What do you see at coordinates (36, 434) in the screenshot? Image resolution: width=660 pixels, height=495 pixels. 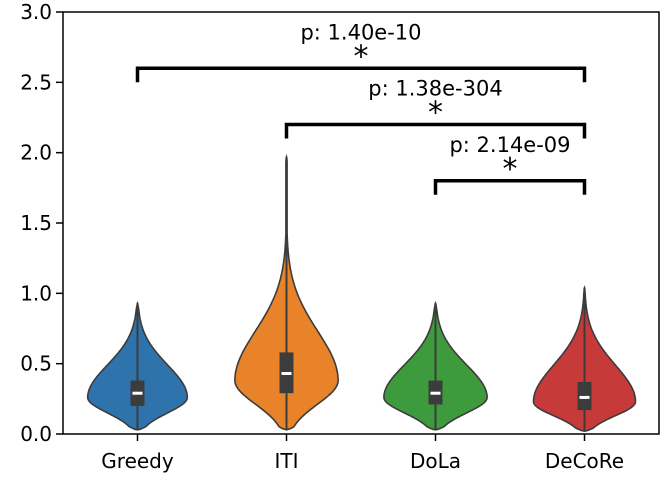 I see `y-tick-label: 0.0` at bounding box center [36, 434].